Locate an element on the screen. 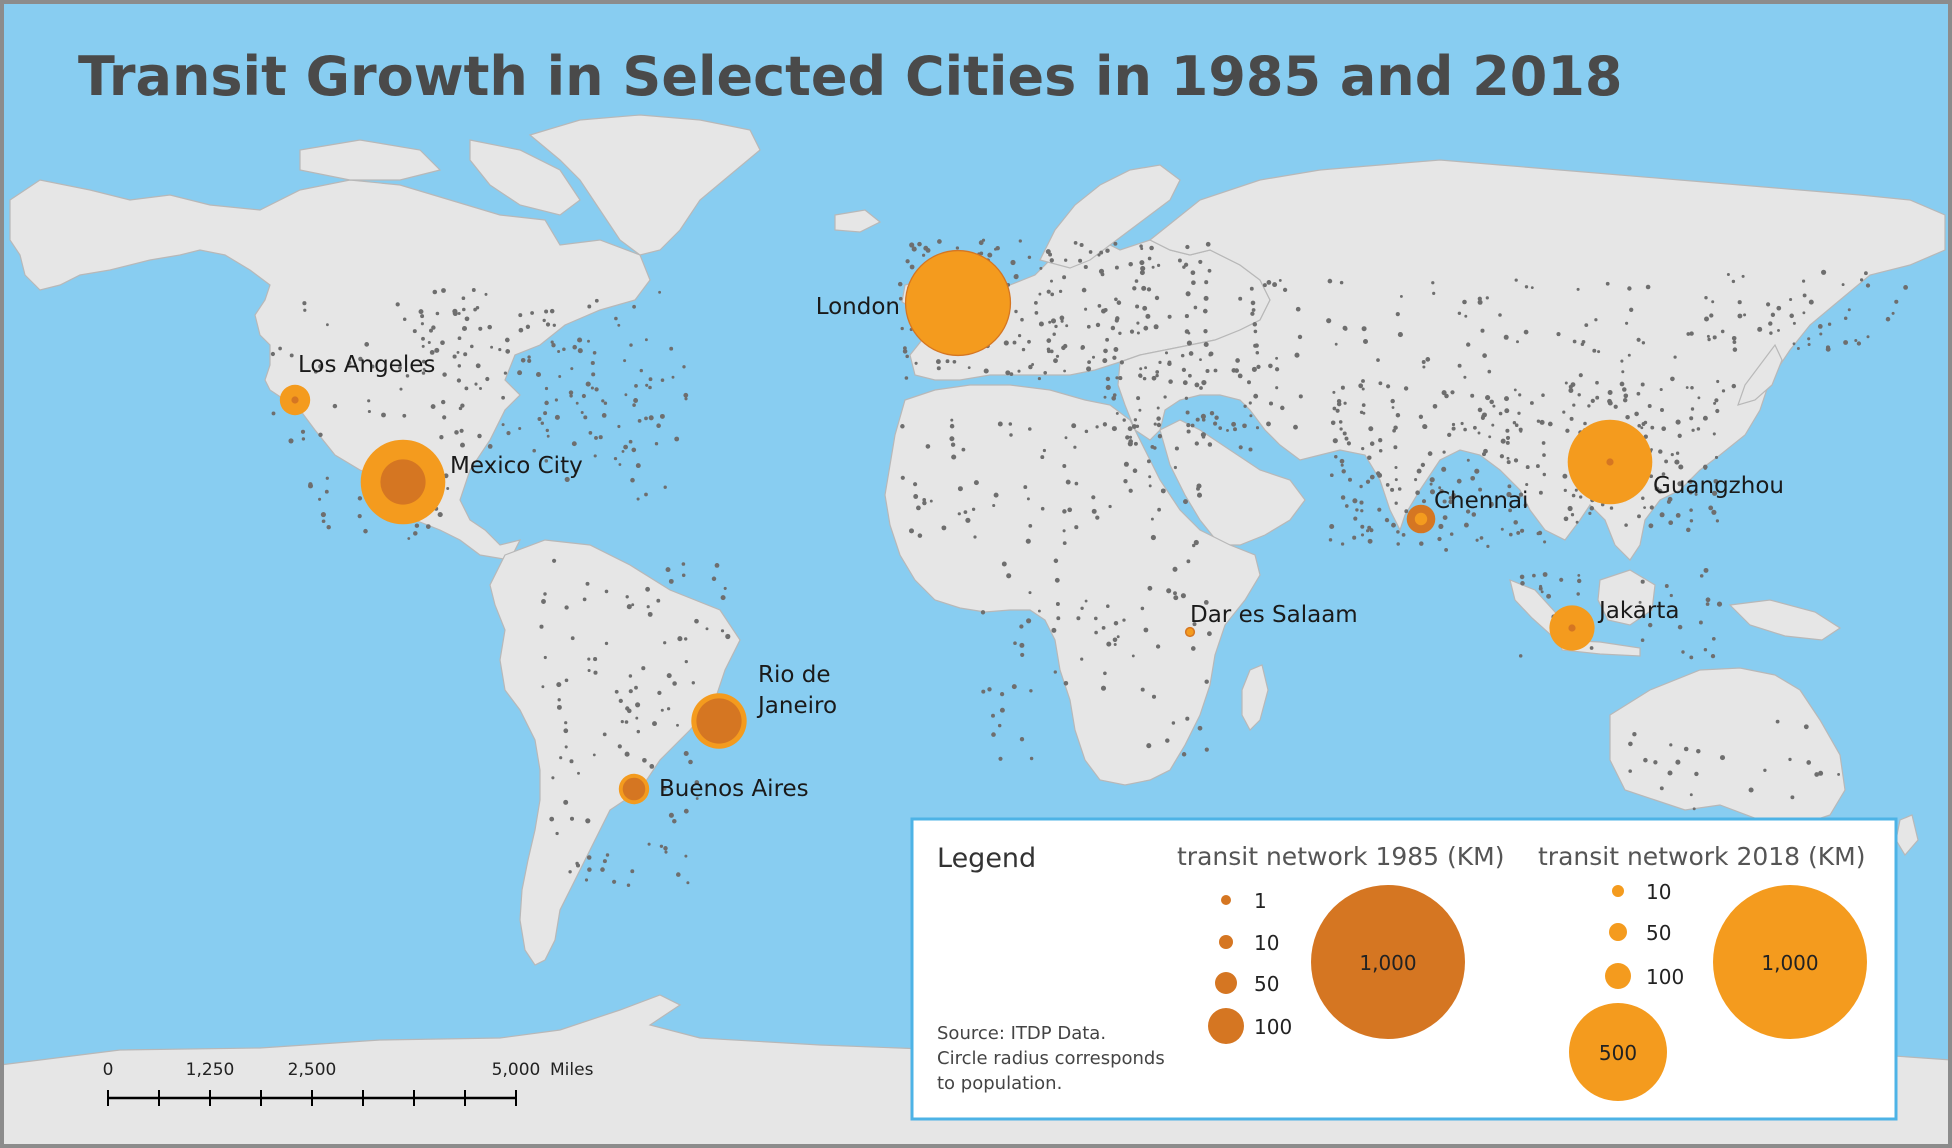 Image resolution: width=1952 pixels, height=1148 pixels. legend-source-line-2: Circle radius corresponds is located at coordinates (1051, 1058).